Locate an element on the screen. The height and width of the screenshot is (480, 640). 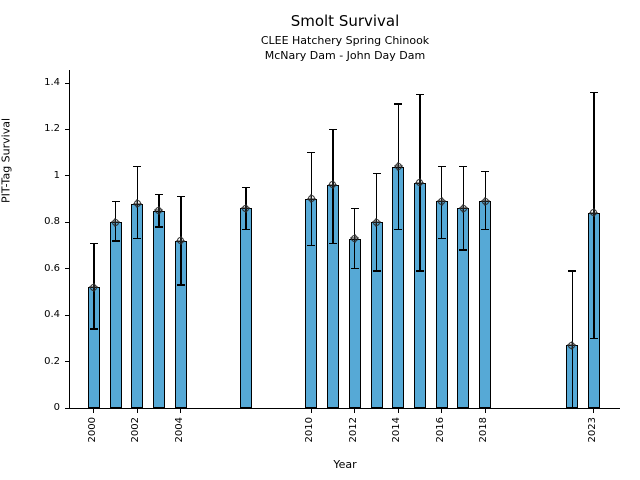
error-cap-low-2014 is located at coordinates (398, 229).